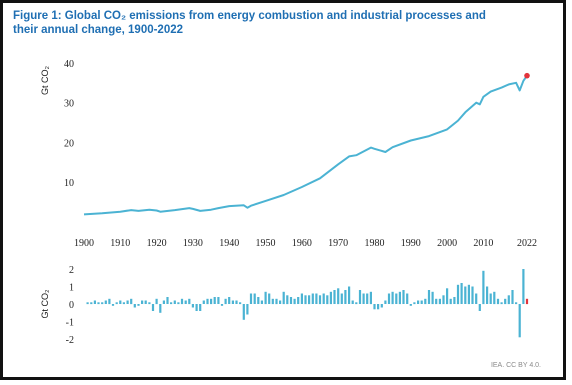 Image resolution: width=572 pixels, height=385 pixels. I want to click on x-tick-label: 1940, so click(229, 243).